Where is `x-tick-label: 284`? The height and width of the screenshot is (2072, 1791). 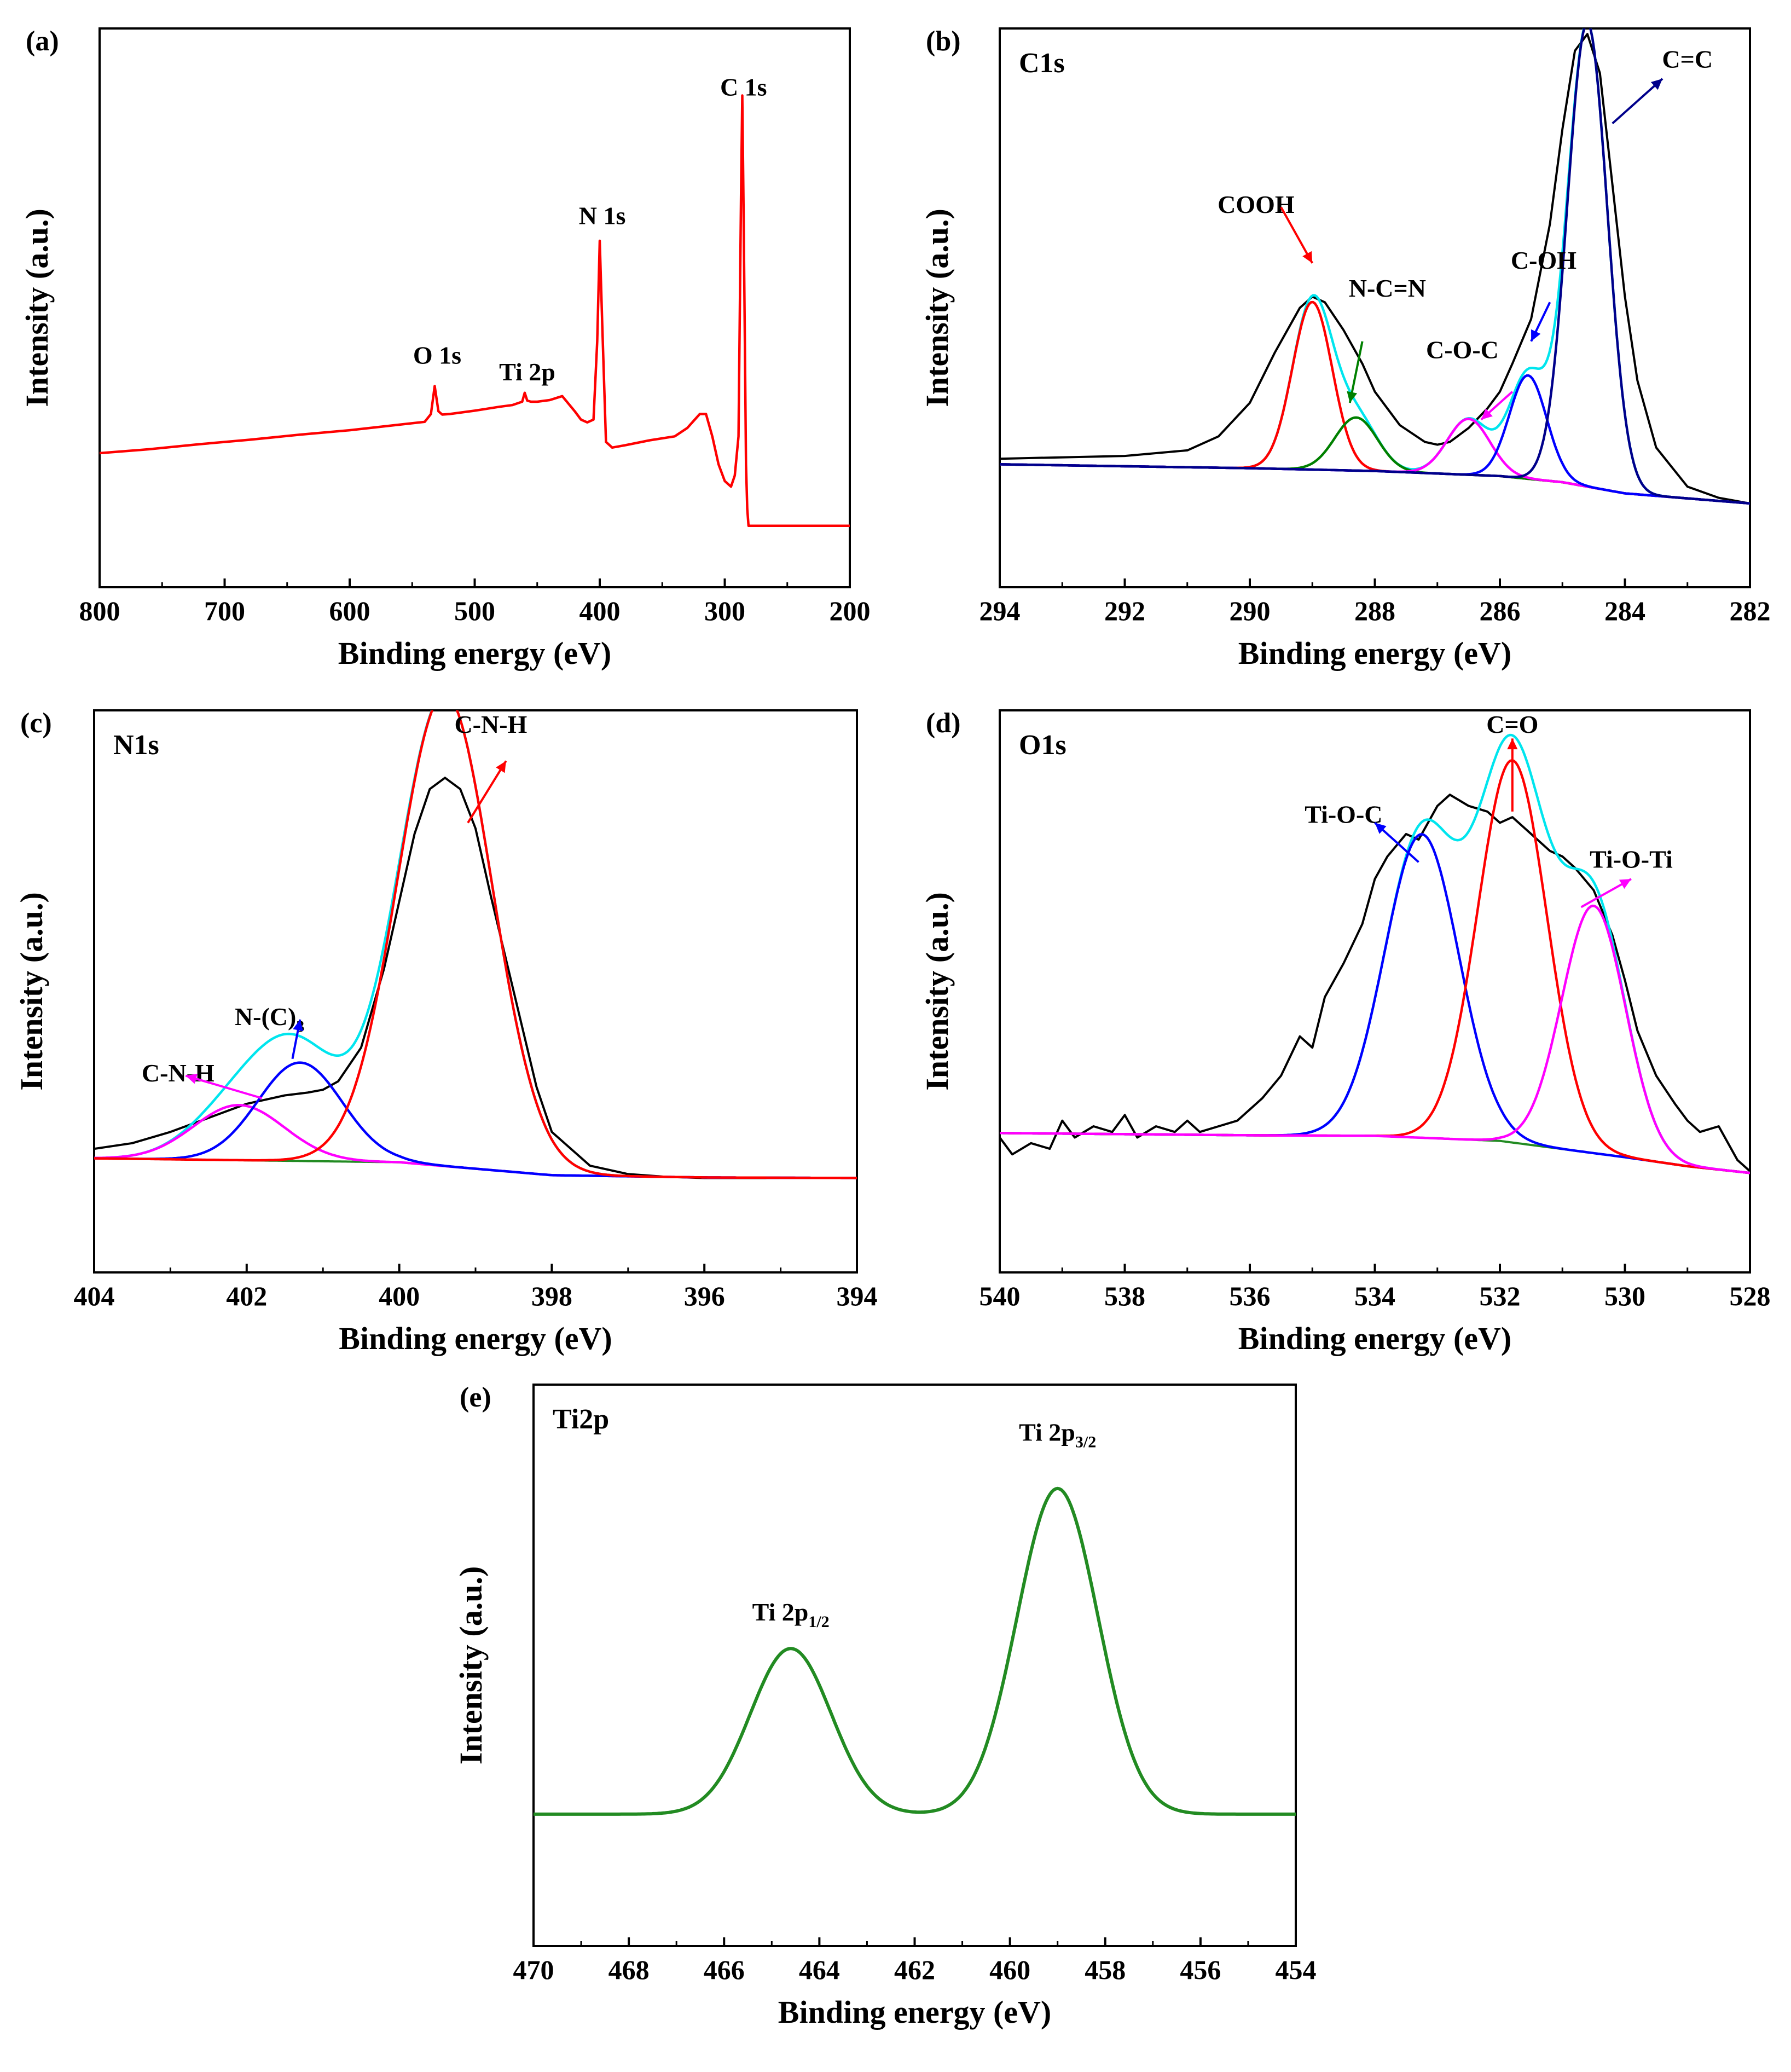 x-tick-label: 284 is located at coordinates (1624, 610).